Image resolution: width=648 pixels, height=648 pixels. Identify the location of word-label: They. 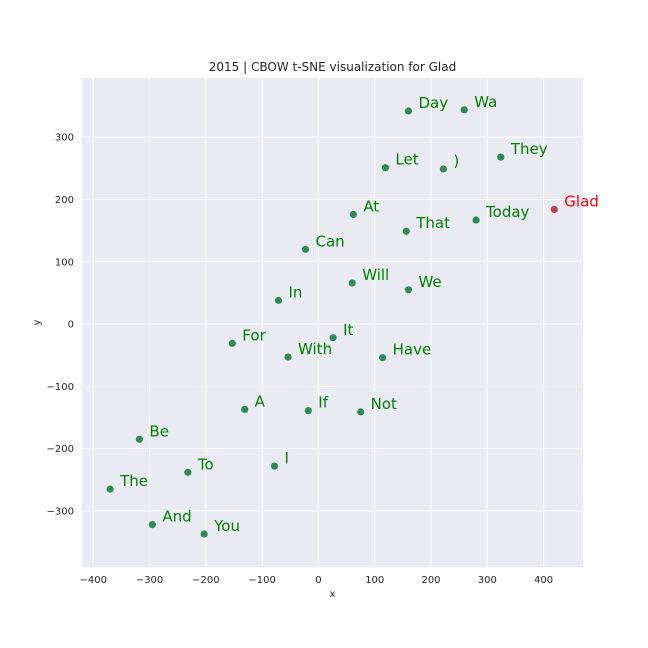
(529, 149).